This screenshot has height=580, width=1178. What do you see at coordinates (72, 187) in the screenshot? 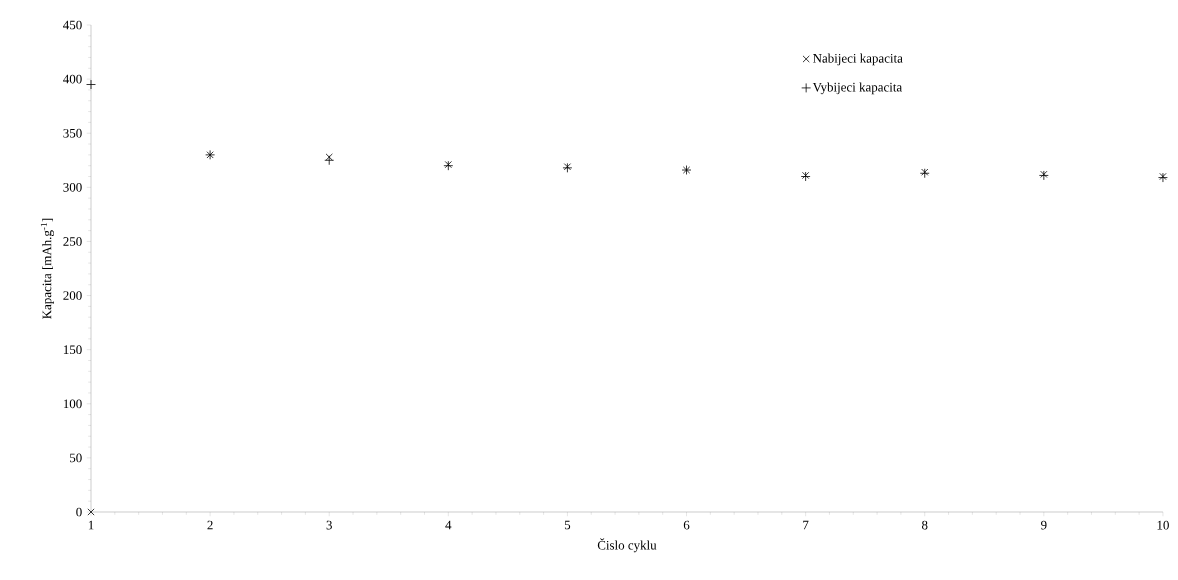
I see `y-tick-label: 300` at bounding box center [72, 187].